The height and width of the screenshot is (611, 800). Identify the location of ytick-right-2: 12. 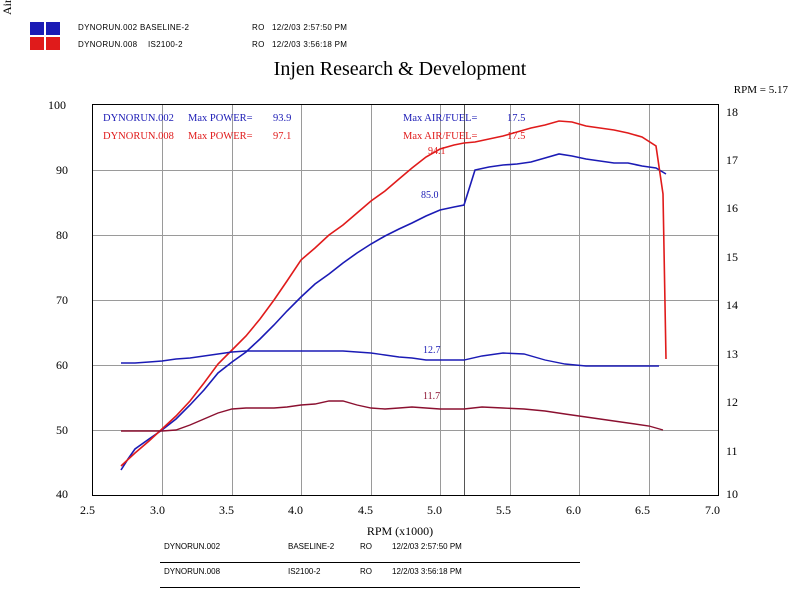
(732, 402).